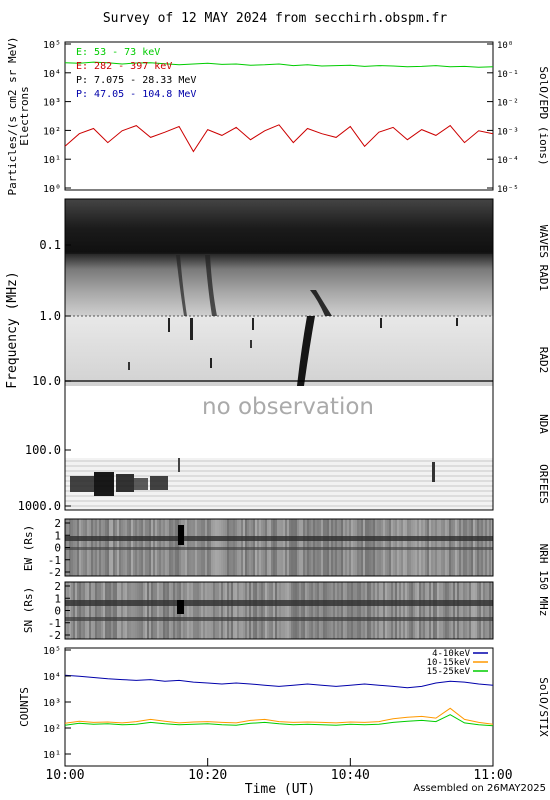  What do you see at coordinates (64, 775) in the screenshot?
I see `x-tick-label: 10:00` at bounding box center [64, 775].